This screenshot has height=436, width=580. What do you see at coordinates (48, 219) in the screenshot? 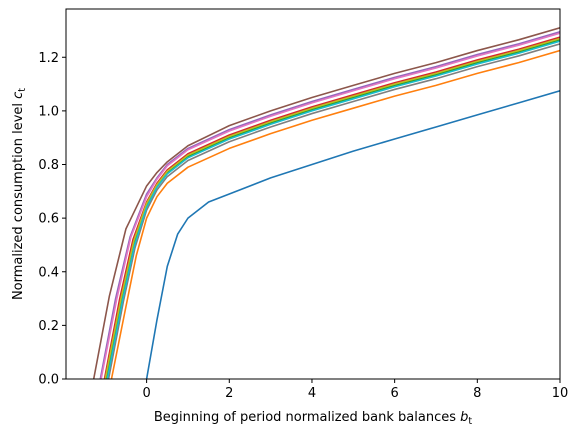
I see `y-tick-label: 0.6` at bounding box center [48, 219].